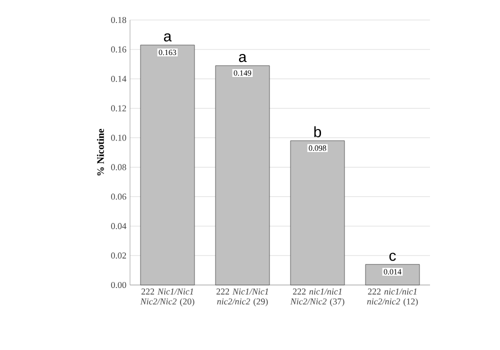  Describe the element at coordinates (318, 132) in the screenshot. I see `annotation: b` at that location.